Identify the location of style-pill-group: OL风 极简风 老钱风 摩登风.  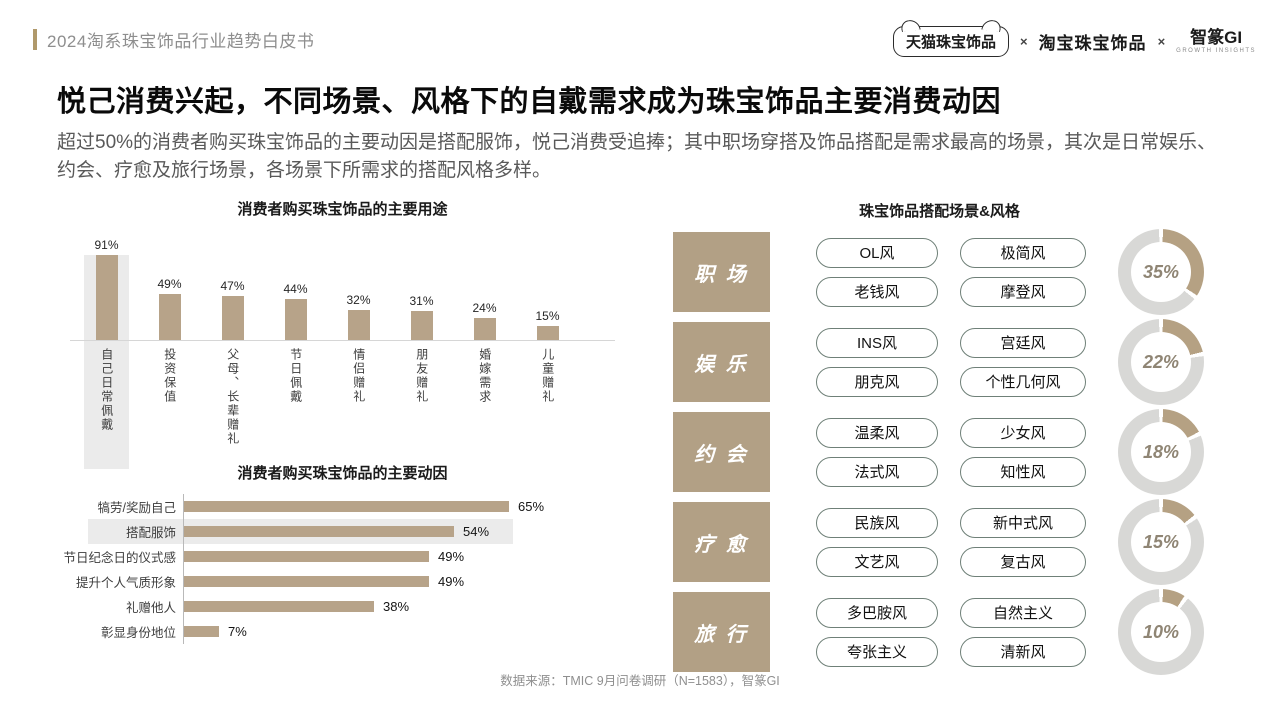
(951, 272).